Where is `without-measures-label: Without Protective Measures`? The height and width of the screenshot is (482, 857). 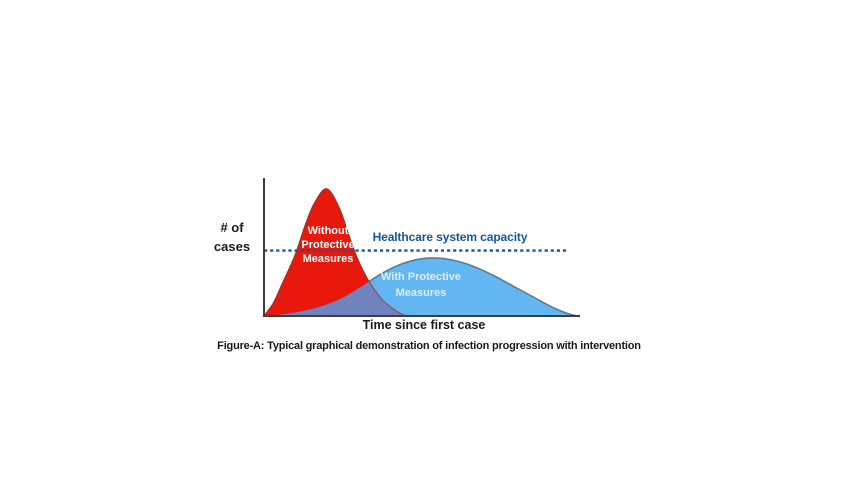 without-measures-label: Without Protective Measures is located at coordinates (328, 245).